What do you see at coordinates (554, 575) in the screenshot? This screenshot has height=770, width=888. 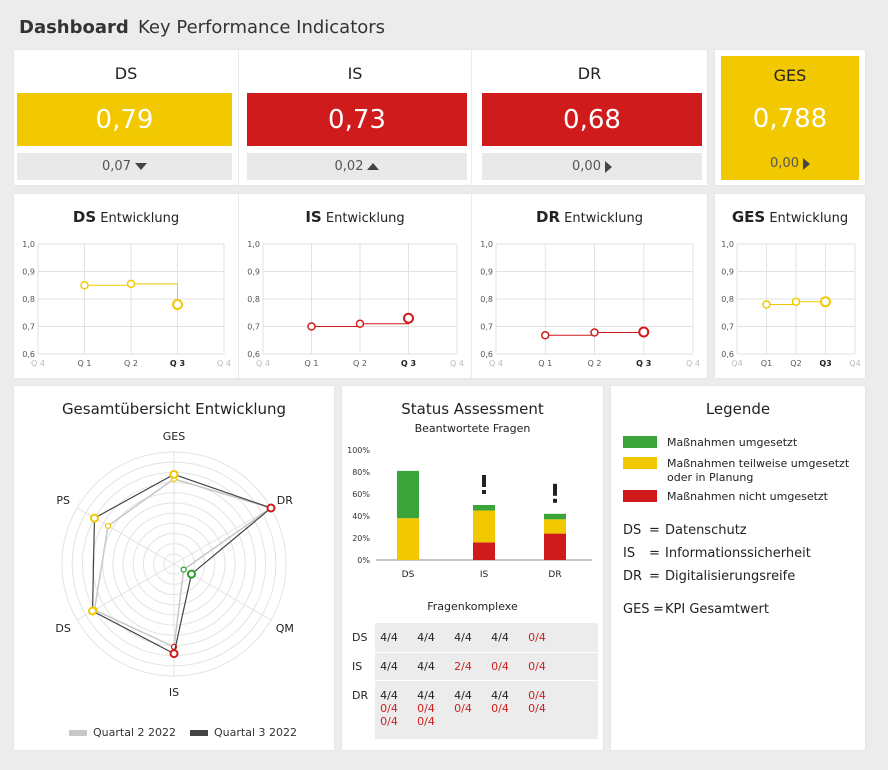 I see `x-tick-label: DR` at bounding box center [554, 575].